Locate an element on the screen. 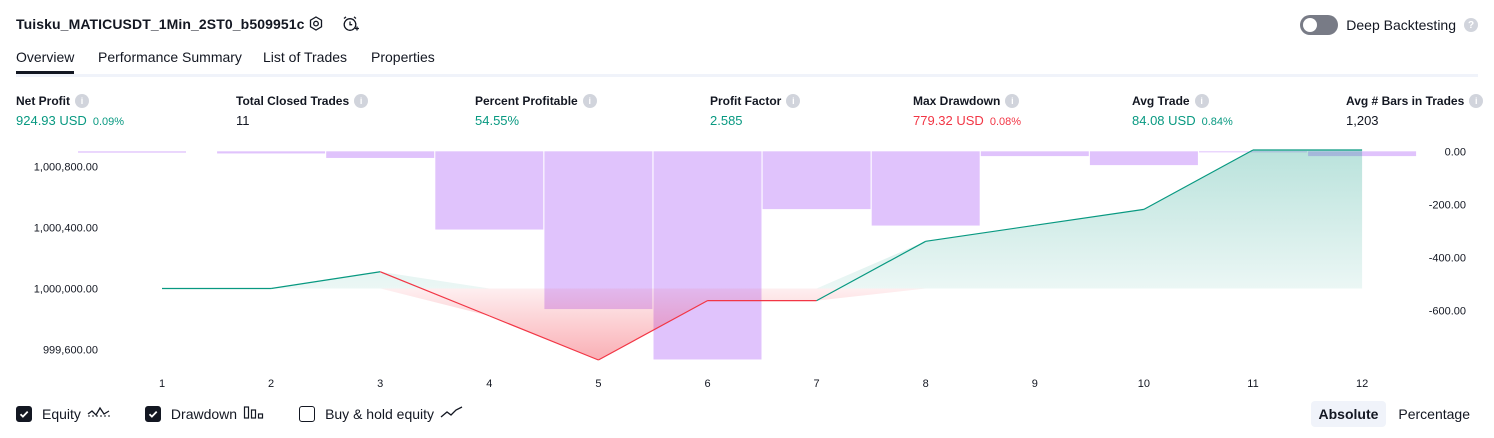 Image resolution: width=1494 pixels, height=438 pixels. settings-icon is located at coordinates (316, 24).